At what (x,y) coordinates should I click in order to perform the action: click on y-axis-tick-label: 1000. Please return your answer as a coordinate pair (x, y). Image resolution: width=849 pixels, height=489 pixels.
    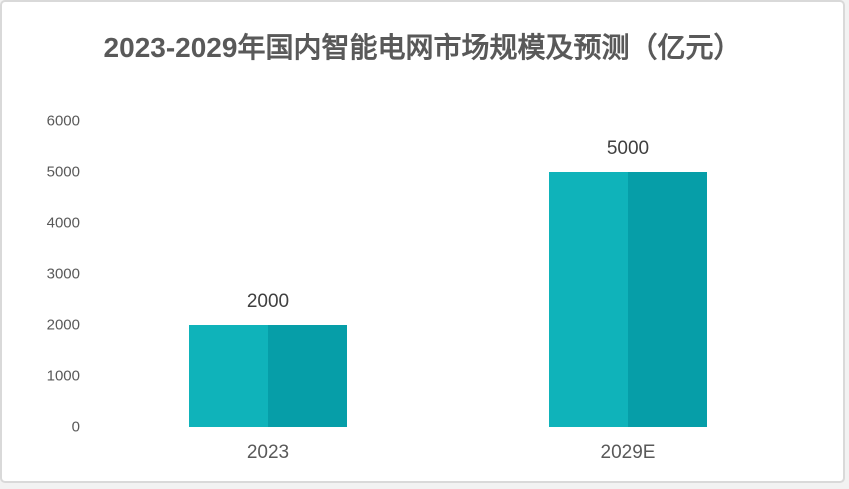
    Looking at the image, I should click on (63, 376).